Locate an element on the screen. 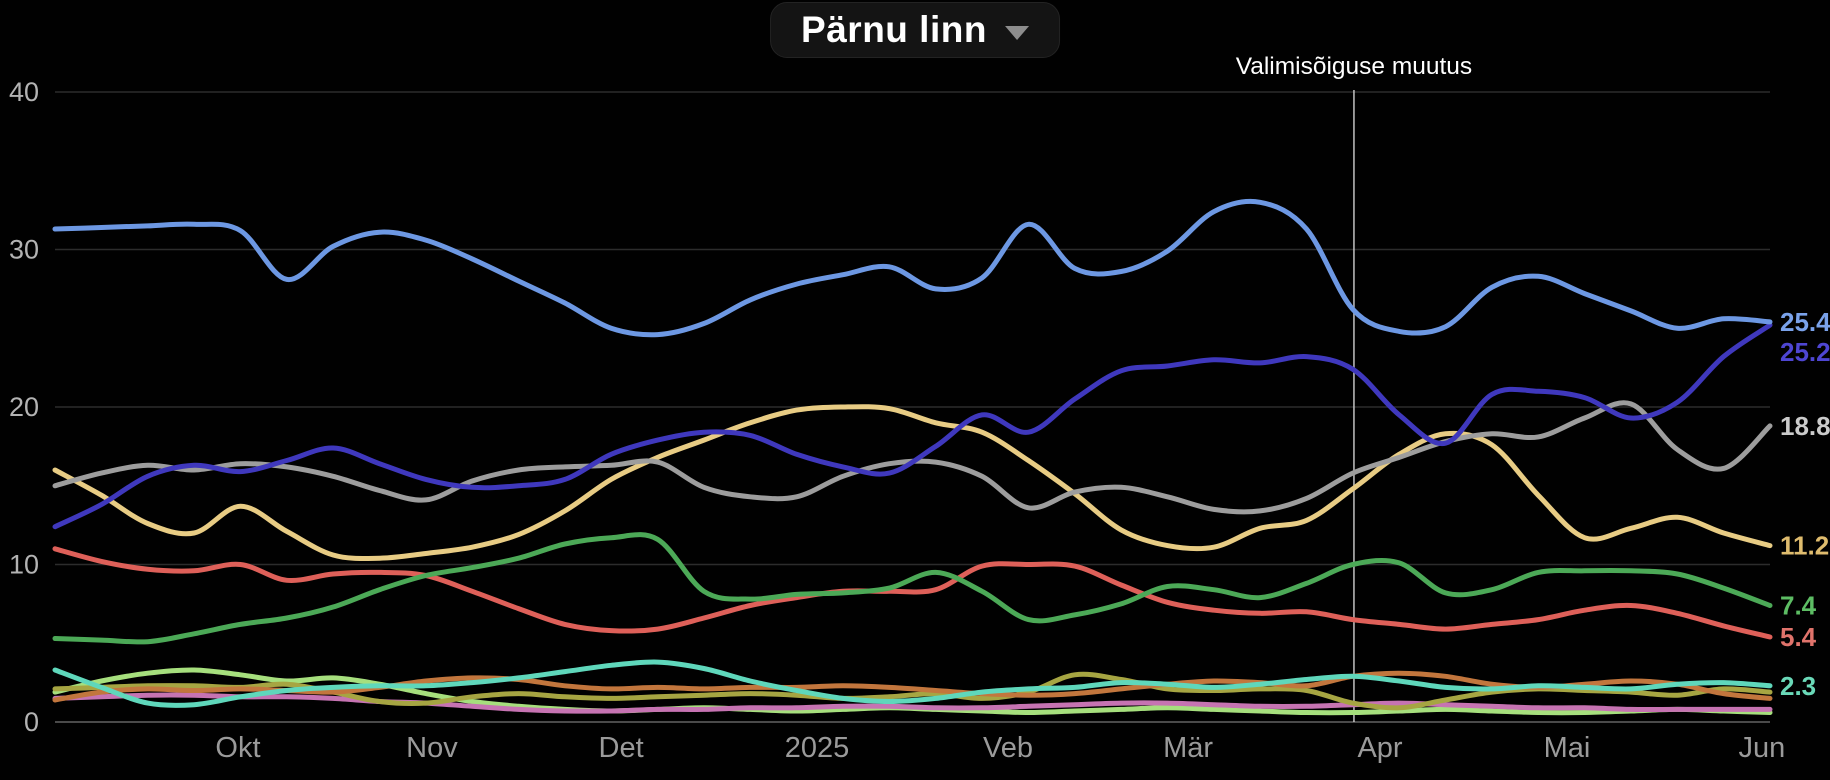 This screenshot has height=780, width=1830. series-line-teal is located at coordinates (912, 683).